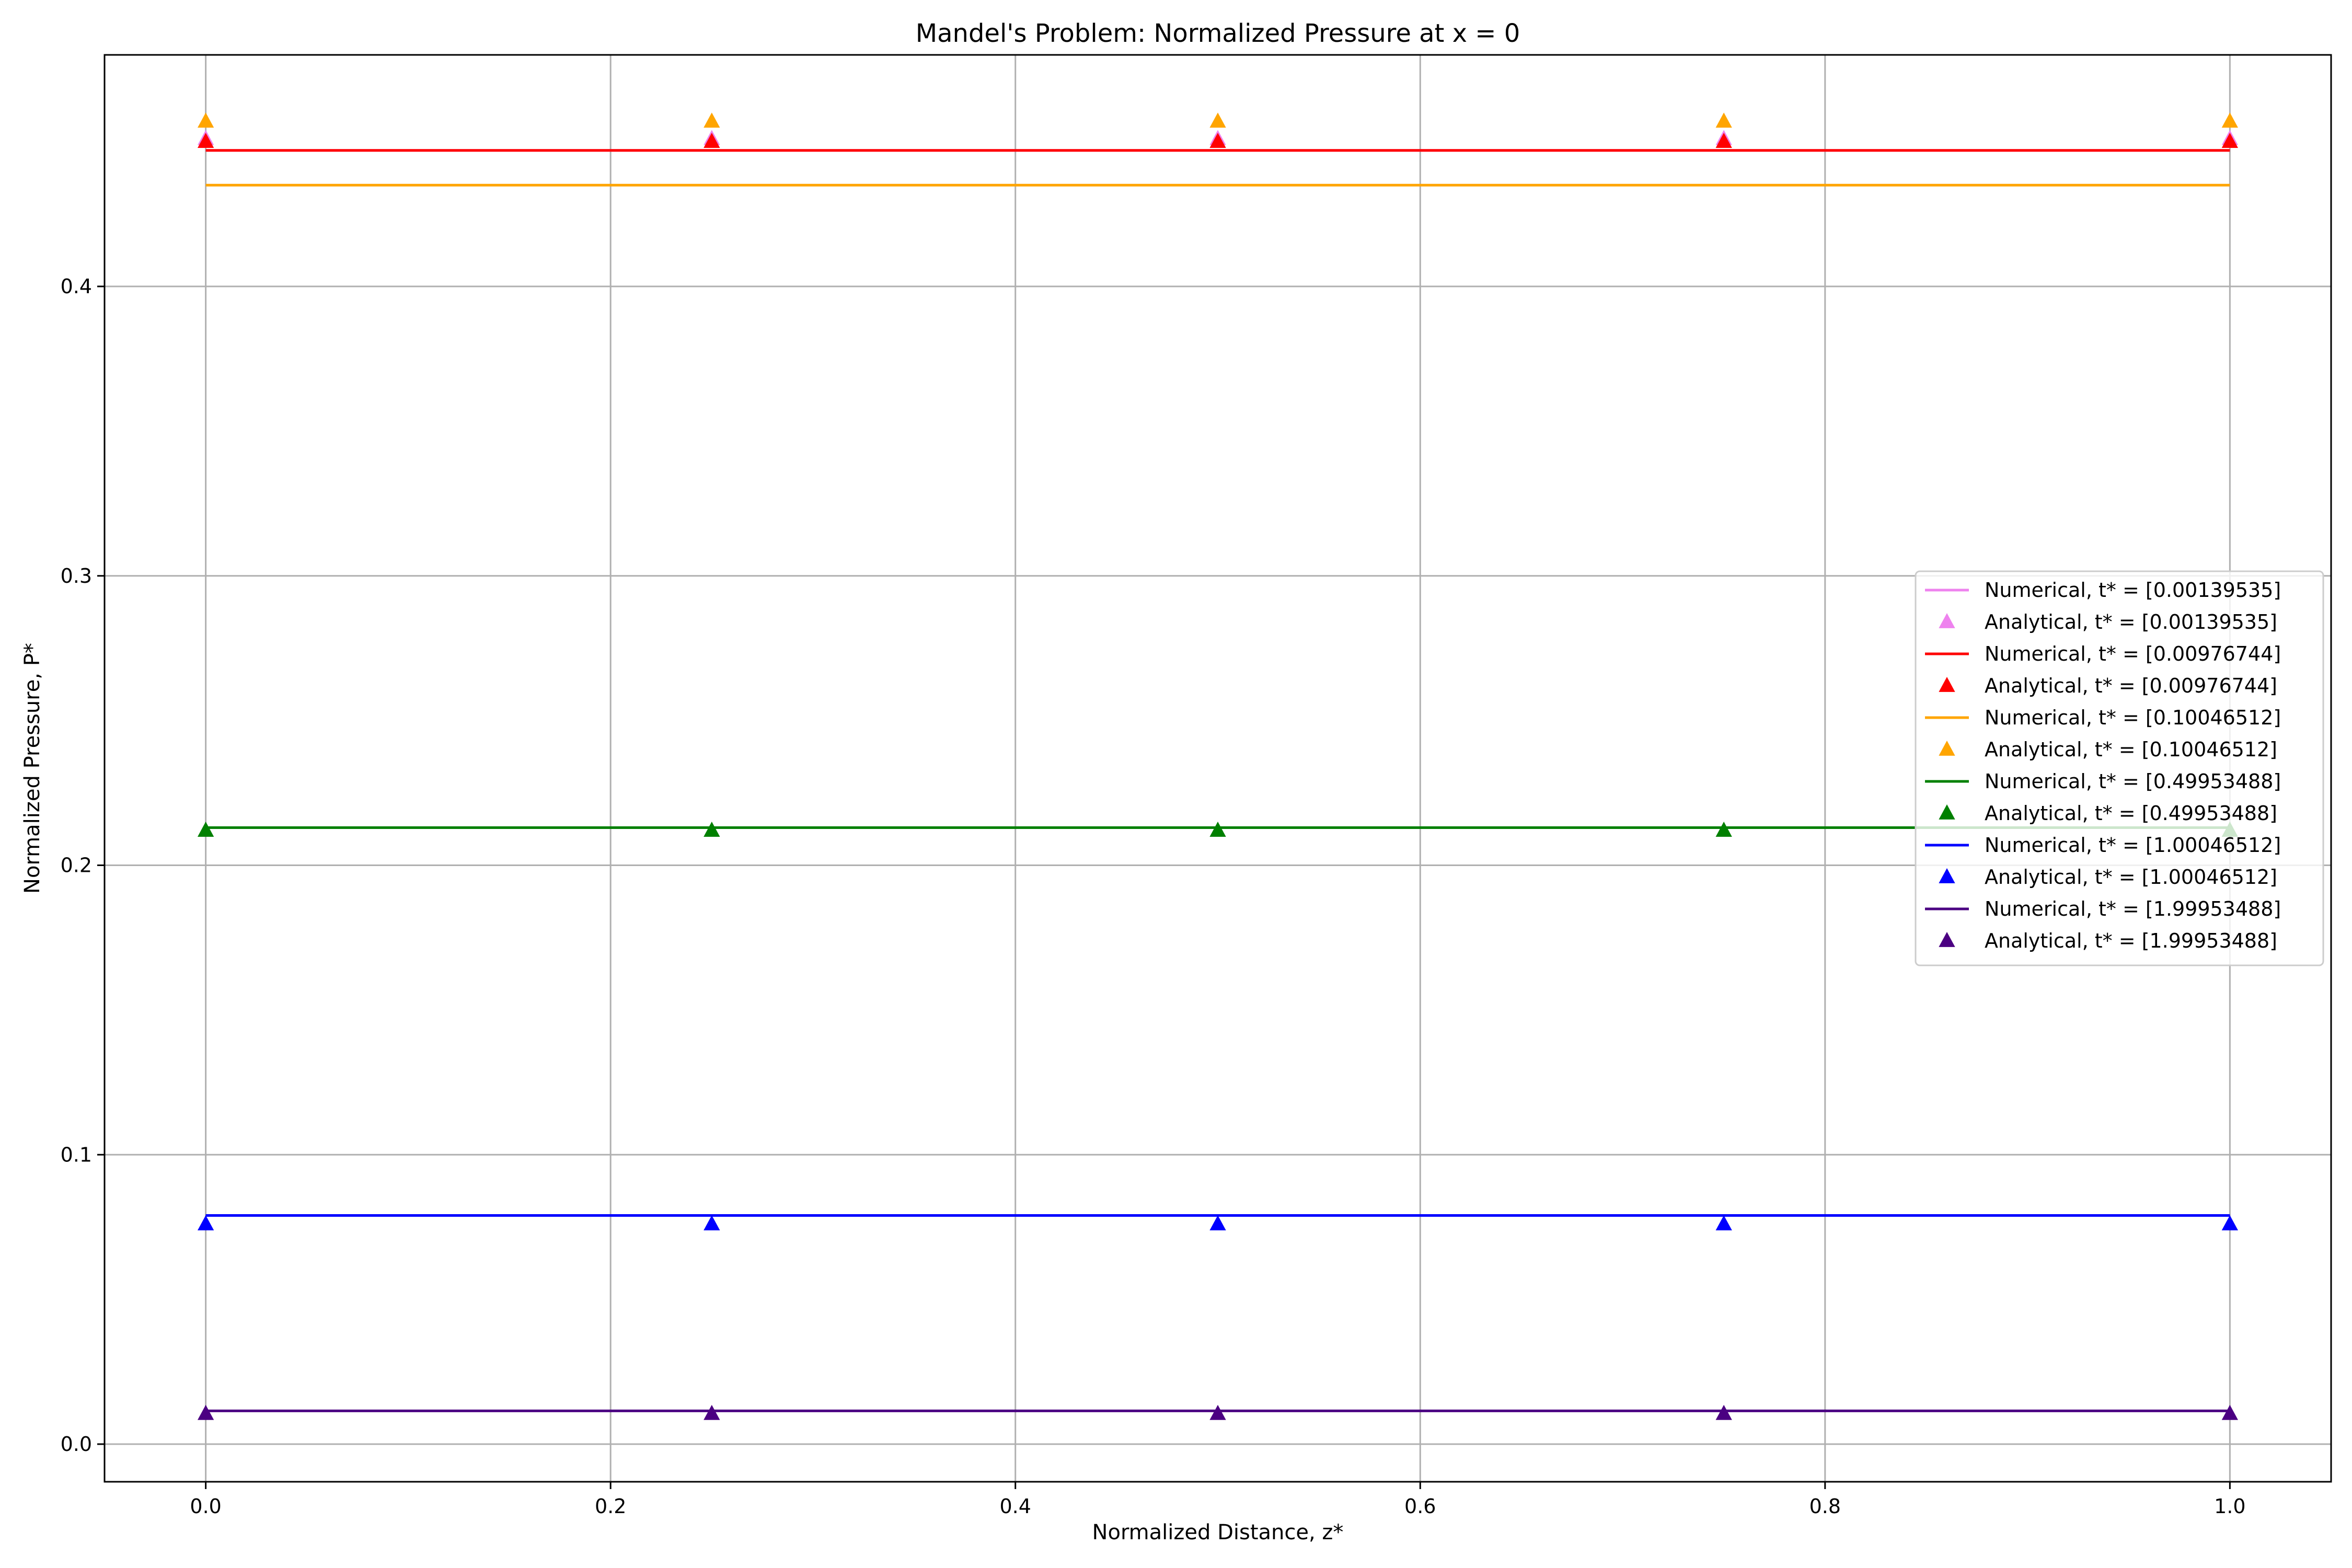  What do you see at coordinates (76, 286) in the screenshot?
I see `y-tick-label: 0.4` at bounding box center [76, 286].